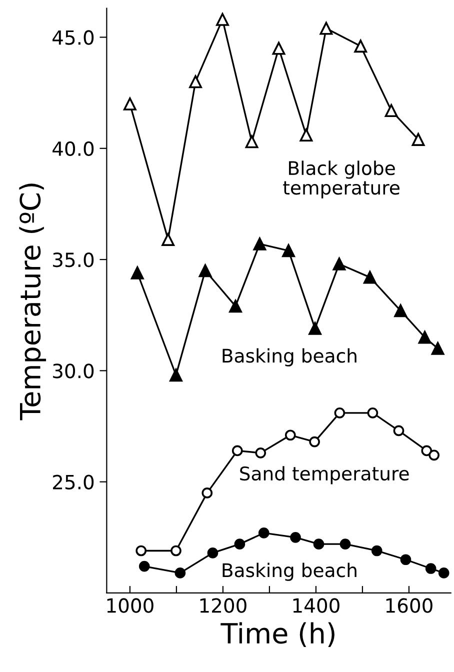 The height and width of the screenshot is (672, 454). What do you see at coordinates (73, 37) in the screenshot?
I see `y-tick-label: 45.0` at bounding box center [73, 37].